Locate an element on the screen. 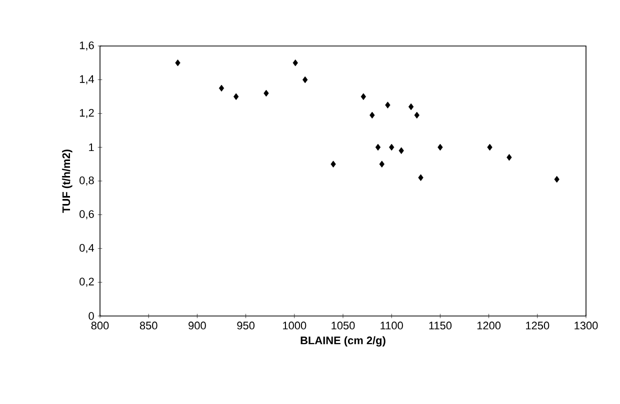 The height and width of the screenshot is (404, 620). y-tick-label: 1,4 is located at coordinates (87, 79).